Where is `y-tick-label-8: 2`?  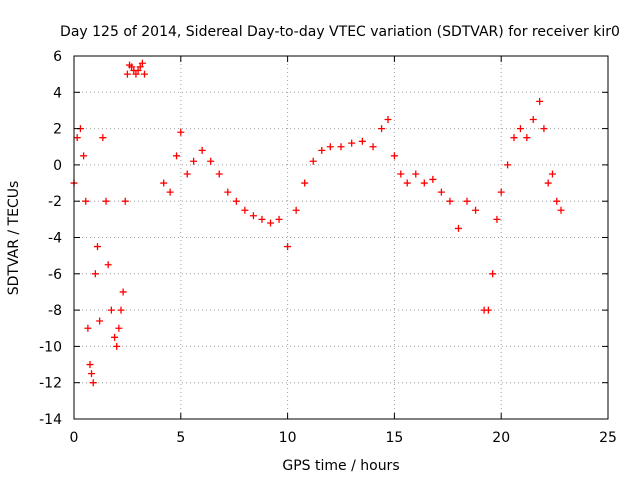 y-tick-label-8: 2 is located at coordinates (57, 130).